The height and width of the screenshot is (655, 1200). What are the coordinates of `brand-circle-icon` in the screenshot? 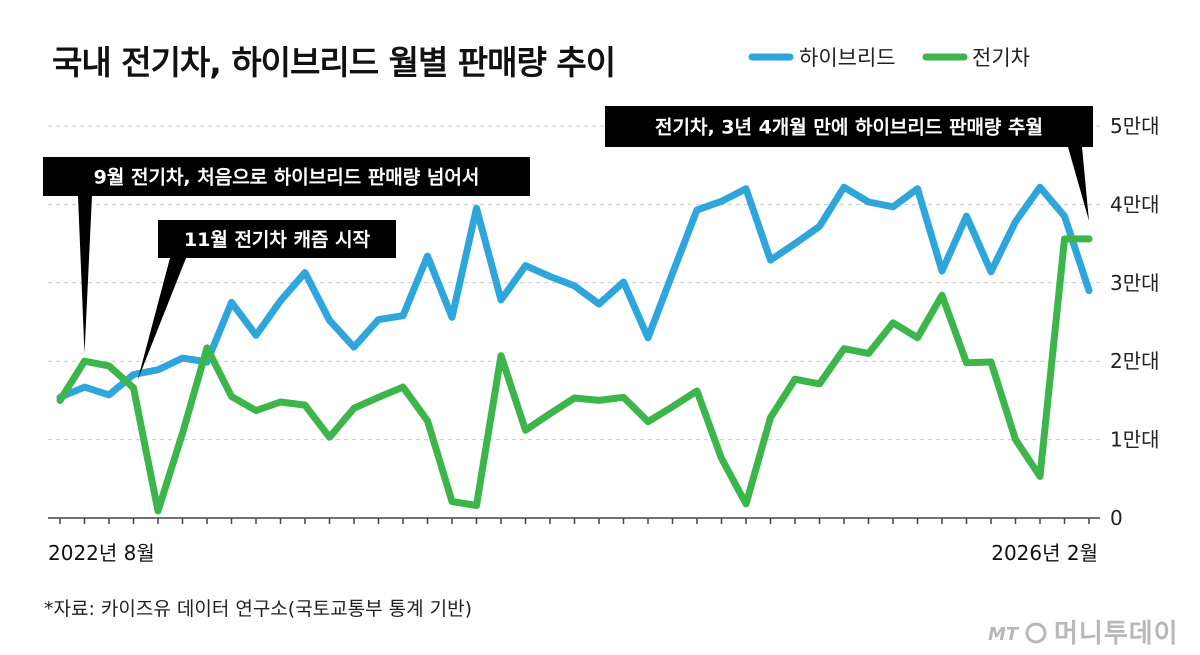 It's located at (1036, 633).